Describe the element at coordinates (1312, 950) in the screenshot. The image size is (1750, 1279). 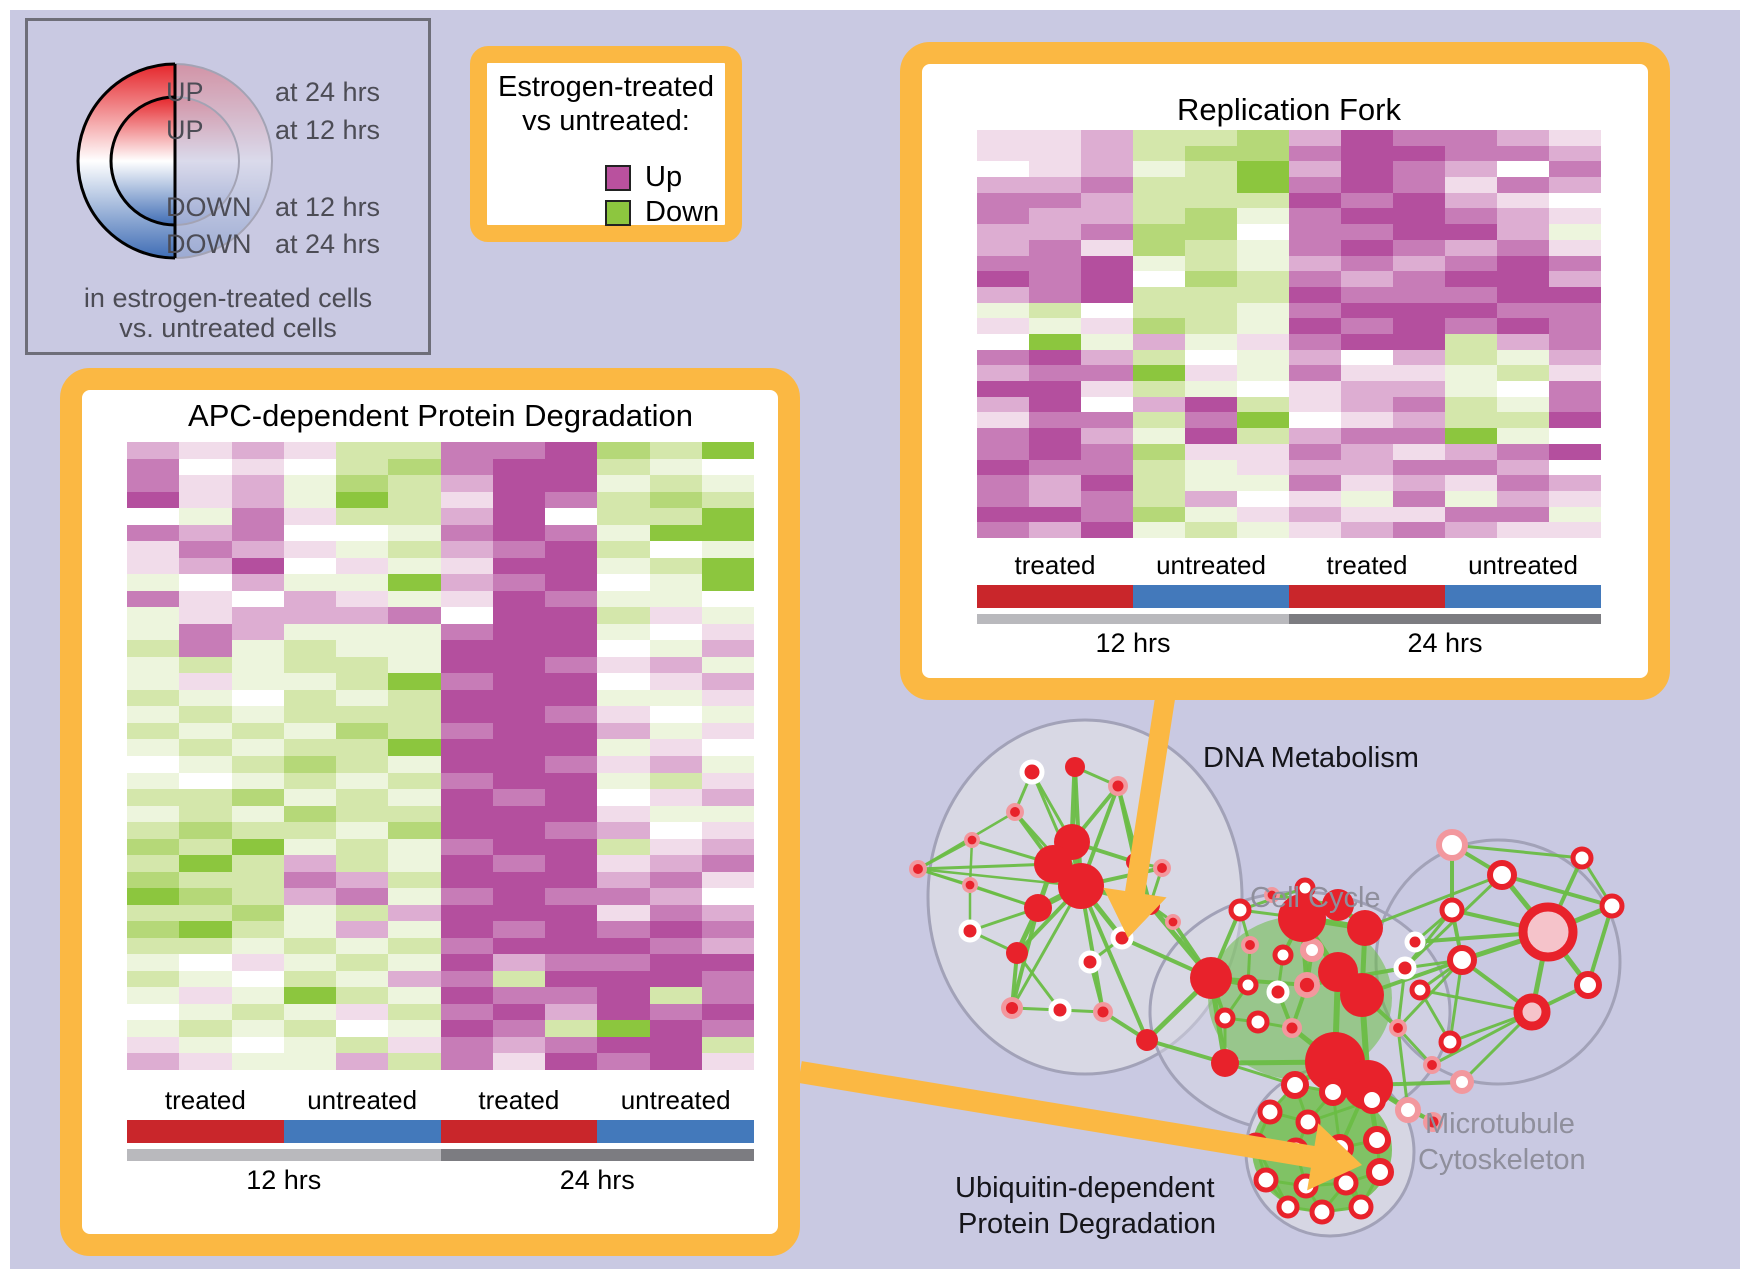
I see `gene-node-pink-ring` at that location.